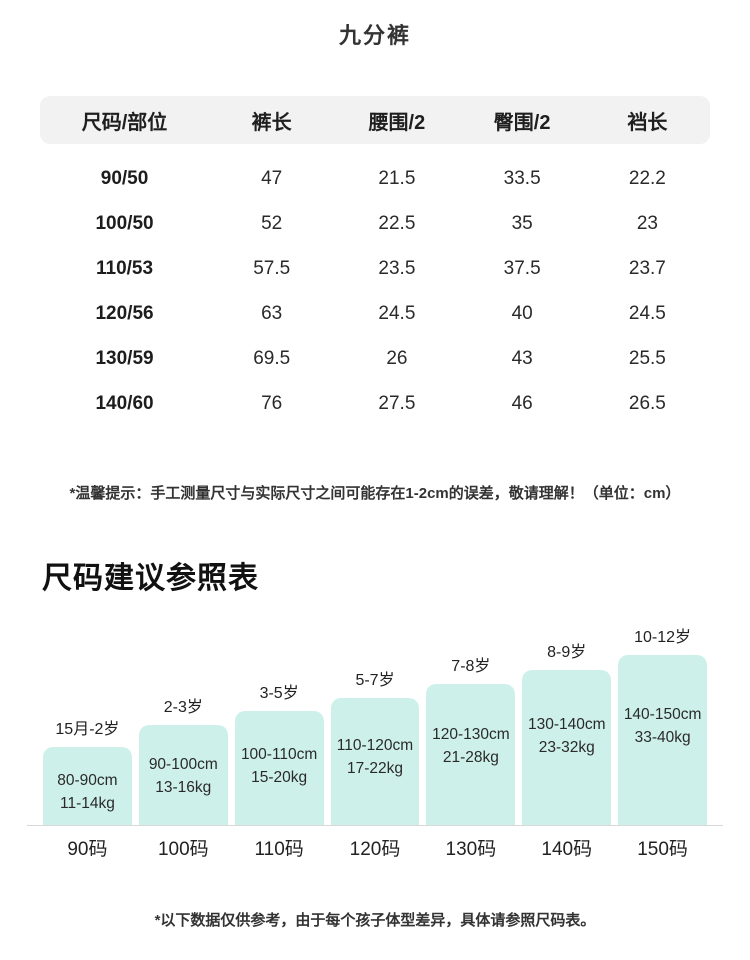  I want to click on value-cell: 57.5, so click(272, 268).